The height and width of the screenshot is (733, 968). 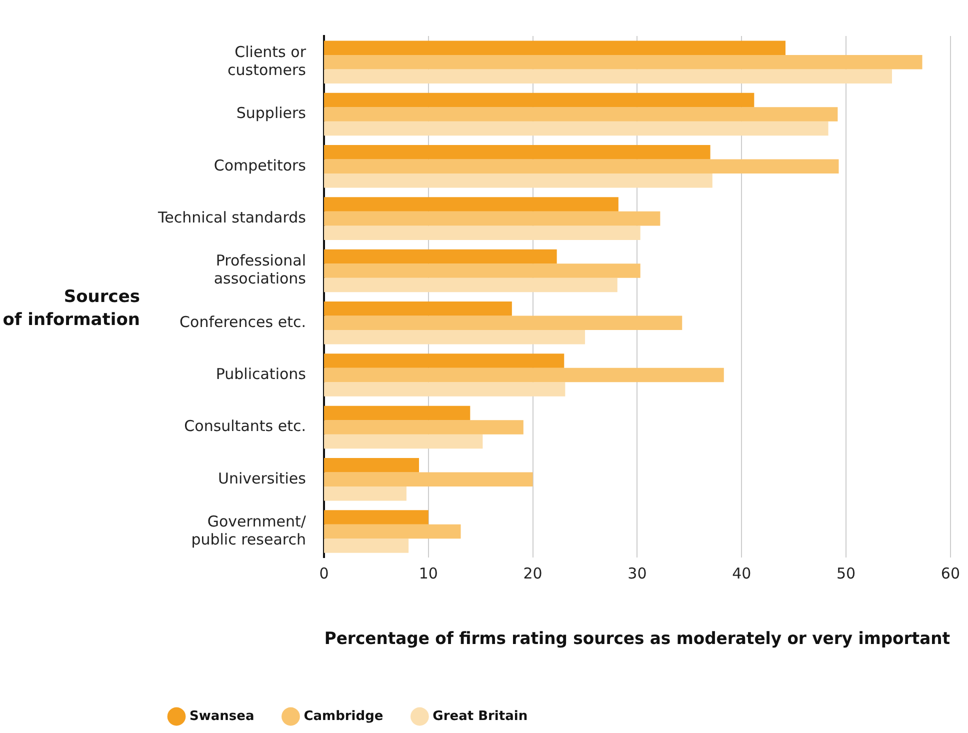 I want to click on y-tick-label: Government/ public research, so click(x=249, y=530).